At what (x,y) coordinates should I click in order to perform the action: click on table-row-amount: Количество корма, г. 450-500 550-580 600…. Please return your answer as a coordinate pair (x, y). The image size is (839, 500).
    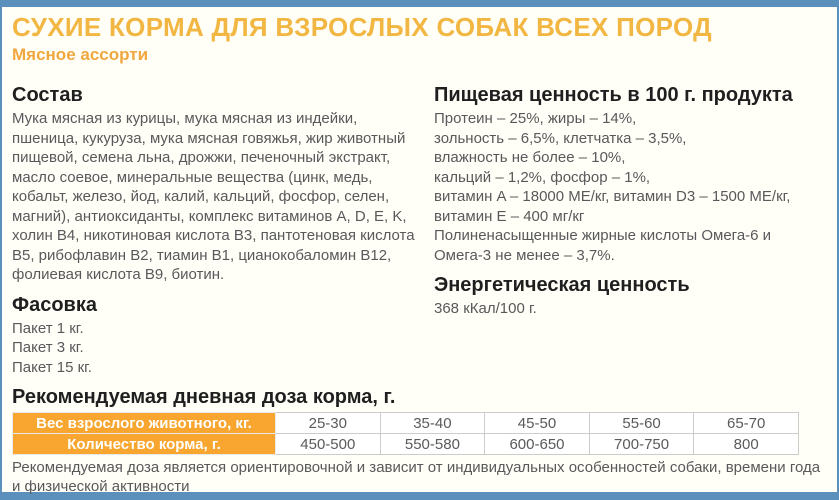
    Looking at the image, I should click on (405, 444).